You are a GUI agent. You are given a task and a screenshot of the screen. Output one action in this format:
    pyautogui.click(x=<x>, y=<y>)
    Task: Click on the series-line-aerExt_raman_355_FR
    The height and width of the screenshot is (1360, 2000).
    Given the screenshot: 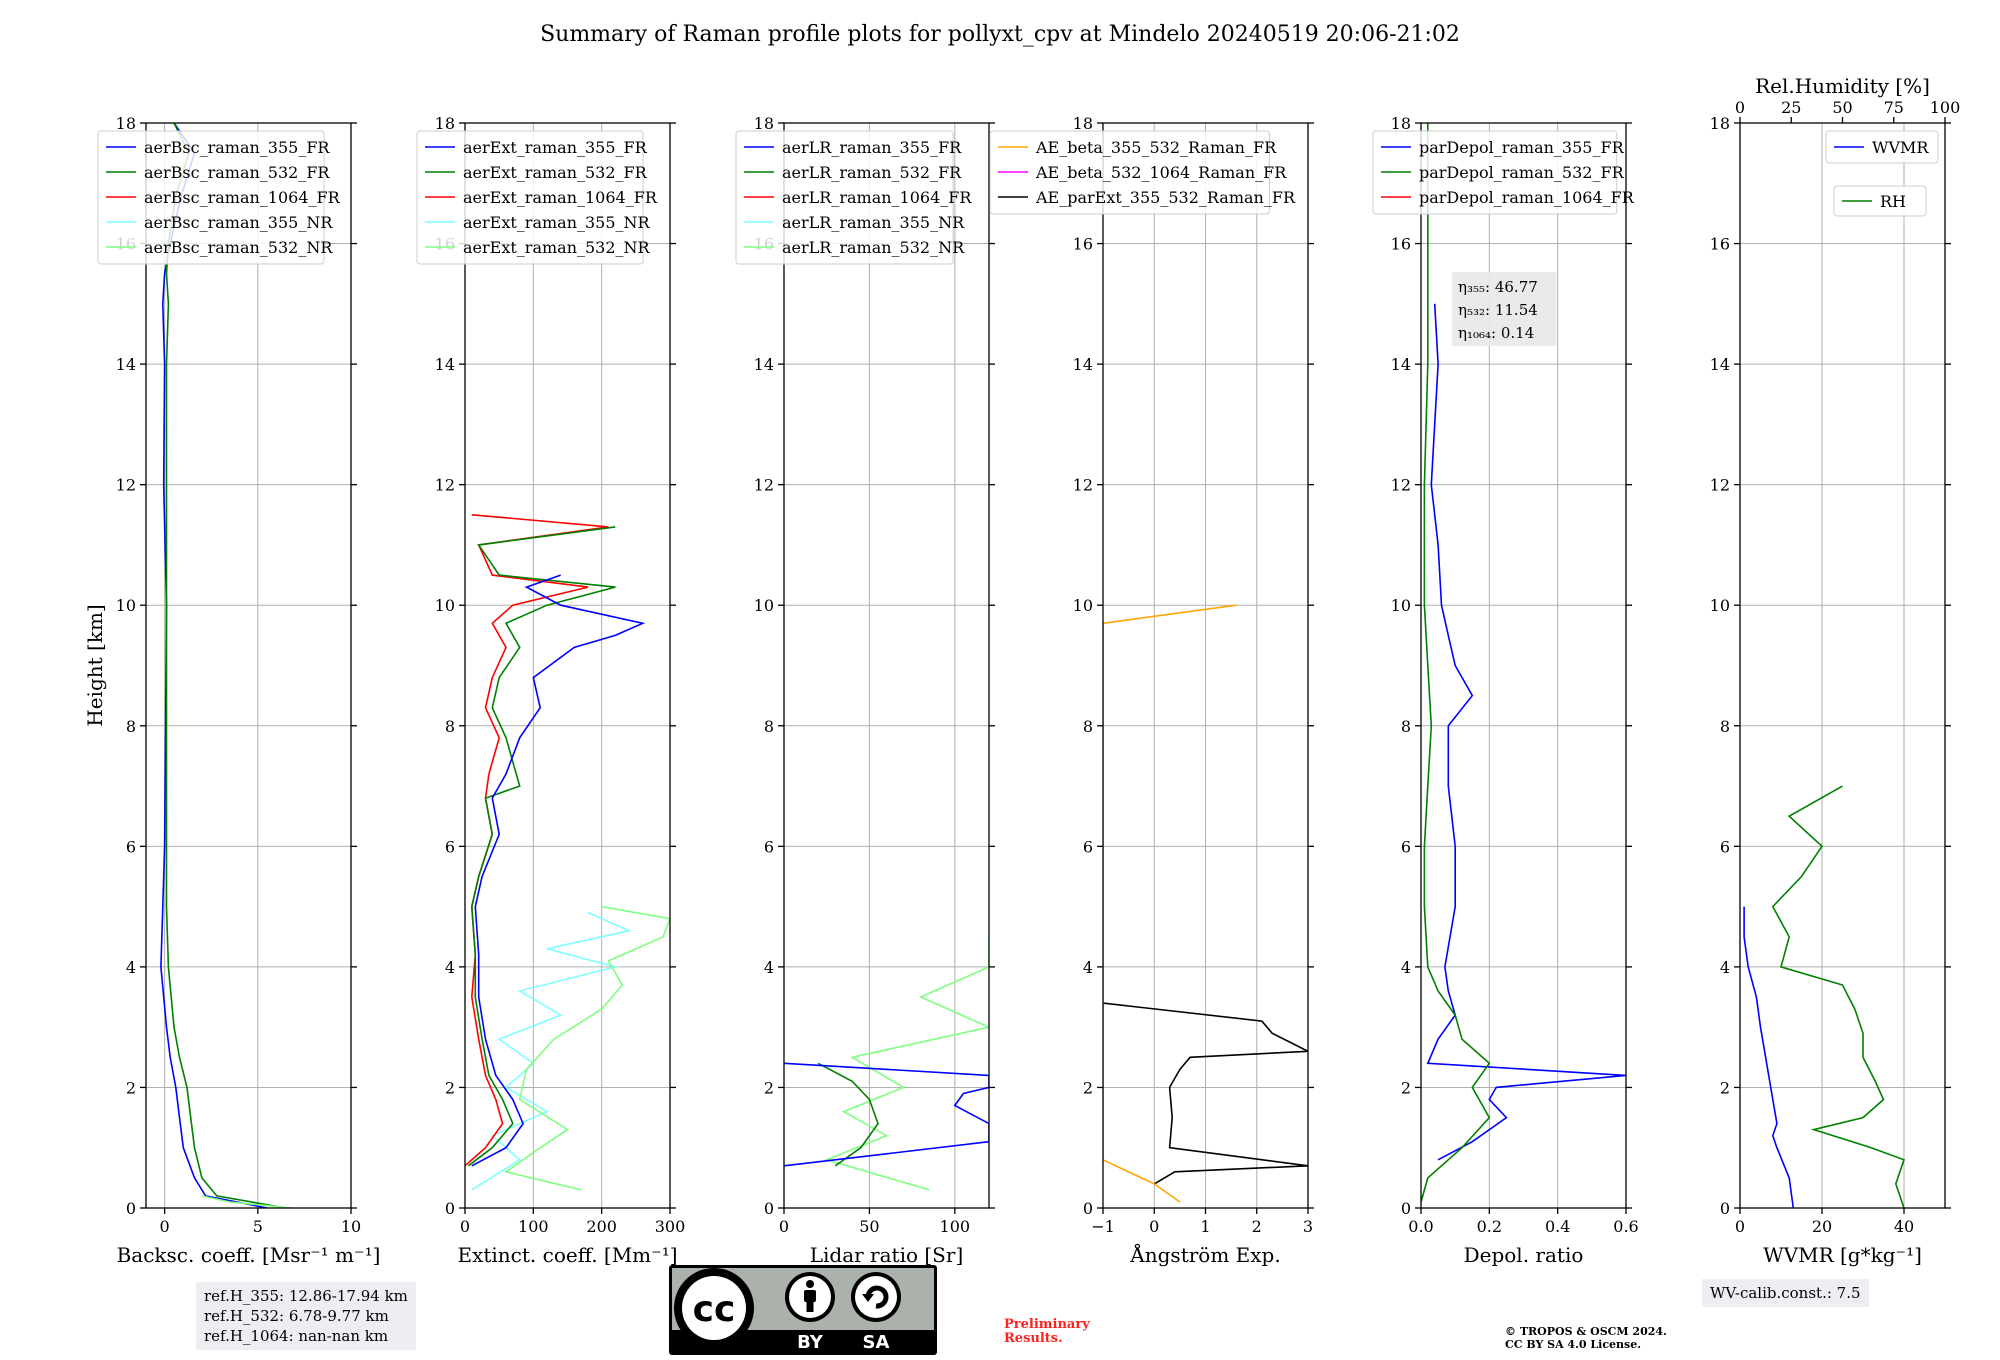 What is the action you would take?
    pyautogui.click(x=558, y=870)
    